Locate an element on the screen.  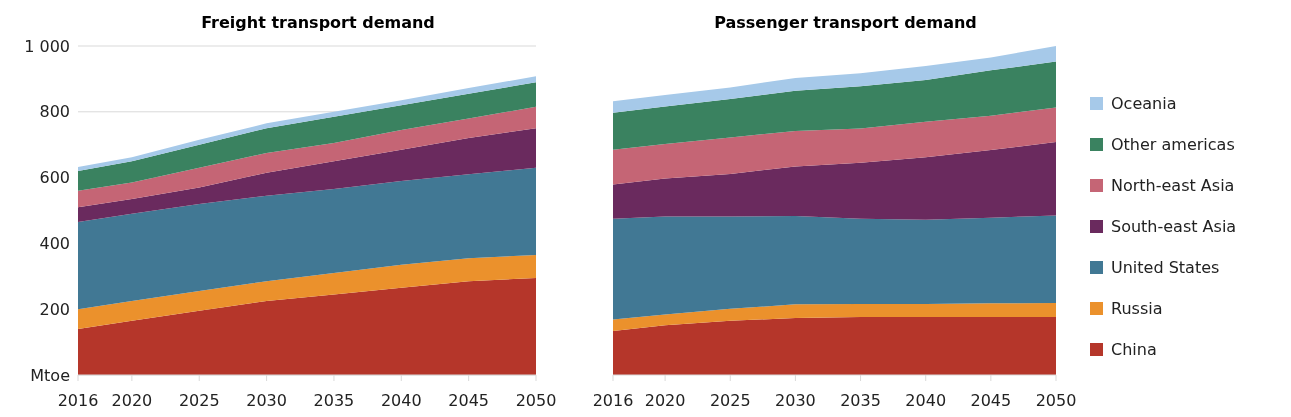
y-tick-label: Mtoe is located at coordinates (50, 375).